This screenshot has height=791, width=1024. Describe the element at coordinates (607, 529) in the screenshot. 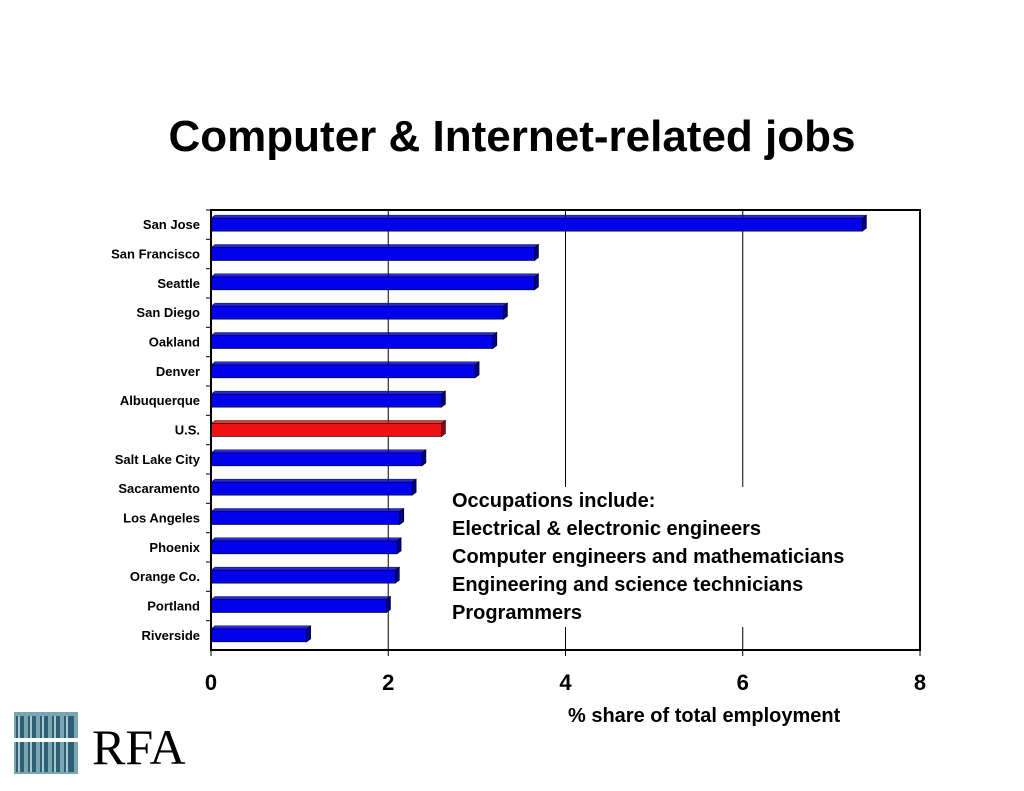

I see `note-item: Electrical & electronic engineers` at that location.